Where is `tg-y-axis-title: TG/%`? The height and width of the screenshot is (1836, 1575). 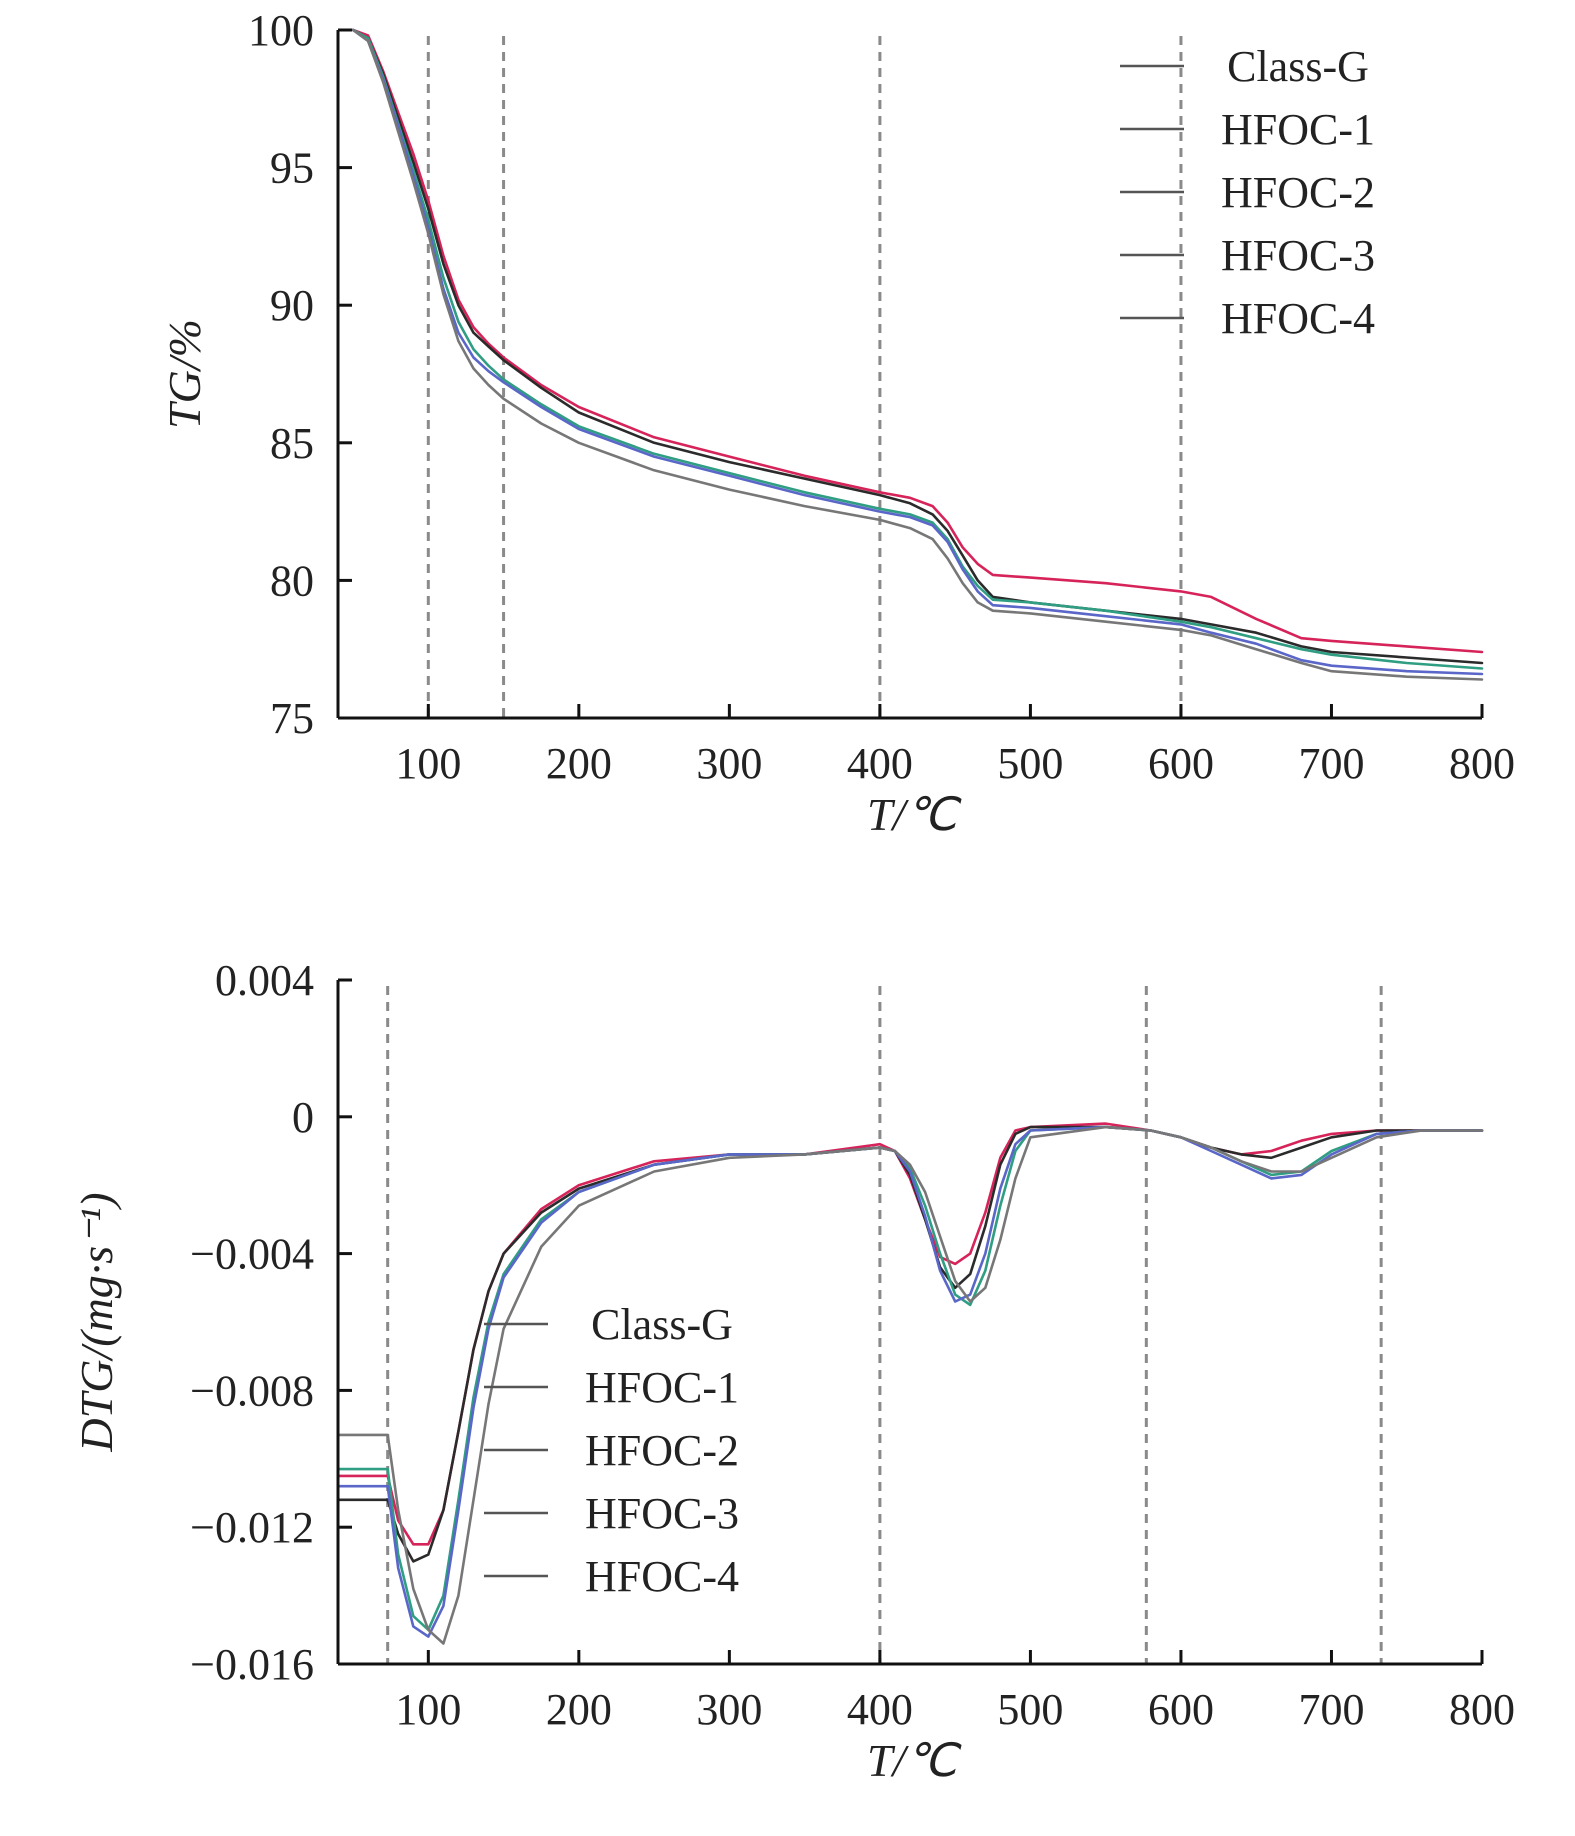 tg-y-axis-title: TG/% is located at coordinates (184, 374).